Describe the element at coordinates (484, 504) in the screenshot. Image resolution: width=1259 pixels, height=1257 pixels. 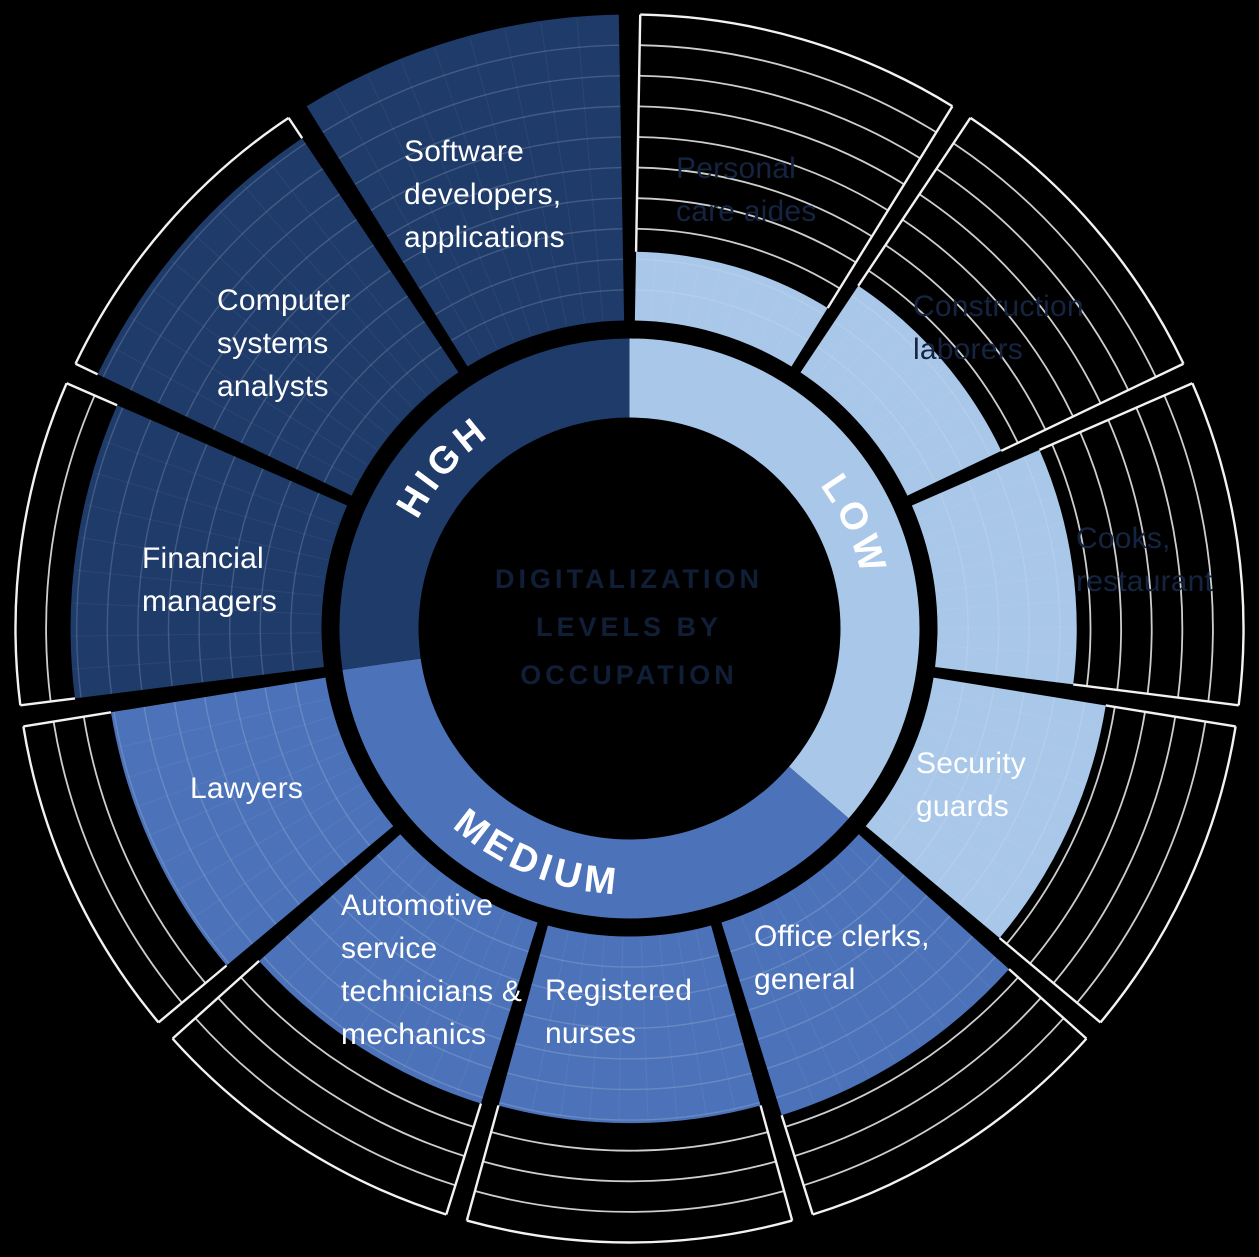
I see `category-arc-high` at that location.